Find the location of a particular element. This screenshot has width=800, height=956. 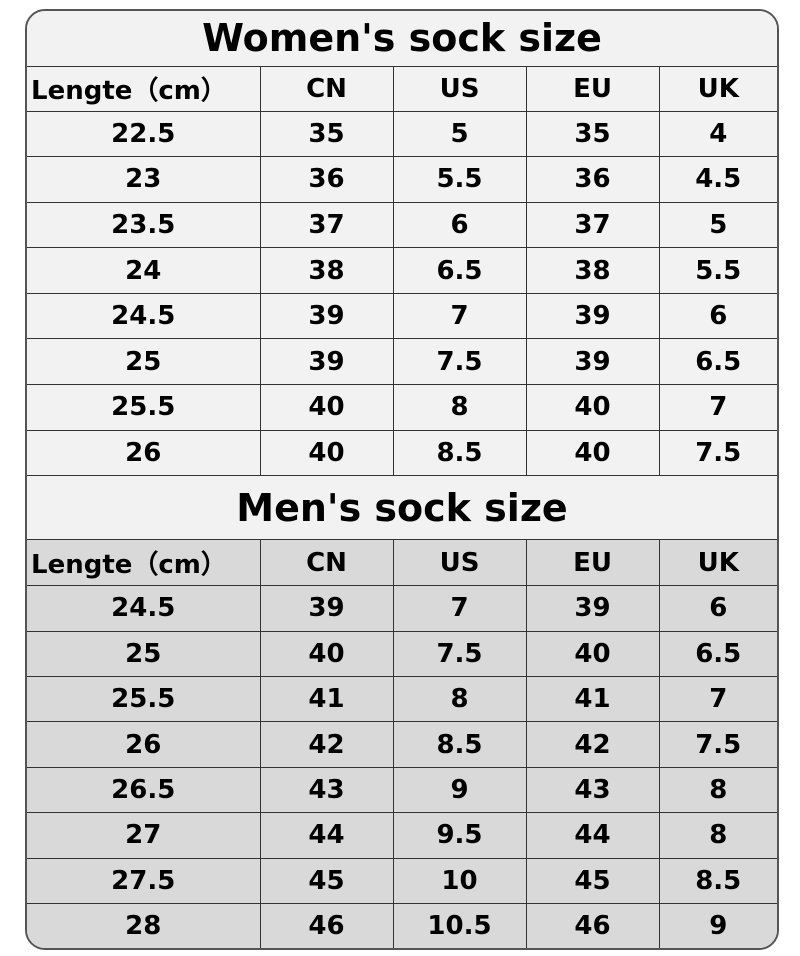

table-cell: 26.5 is located at coordinates (144, 790).